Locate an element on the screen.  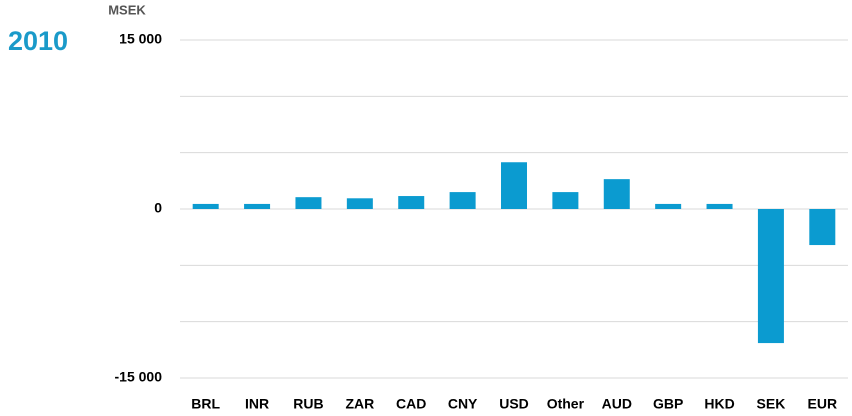
x-tick-label: CAD is located at coordinates (411, 404).